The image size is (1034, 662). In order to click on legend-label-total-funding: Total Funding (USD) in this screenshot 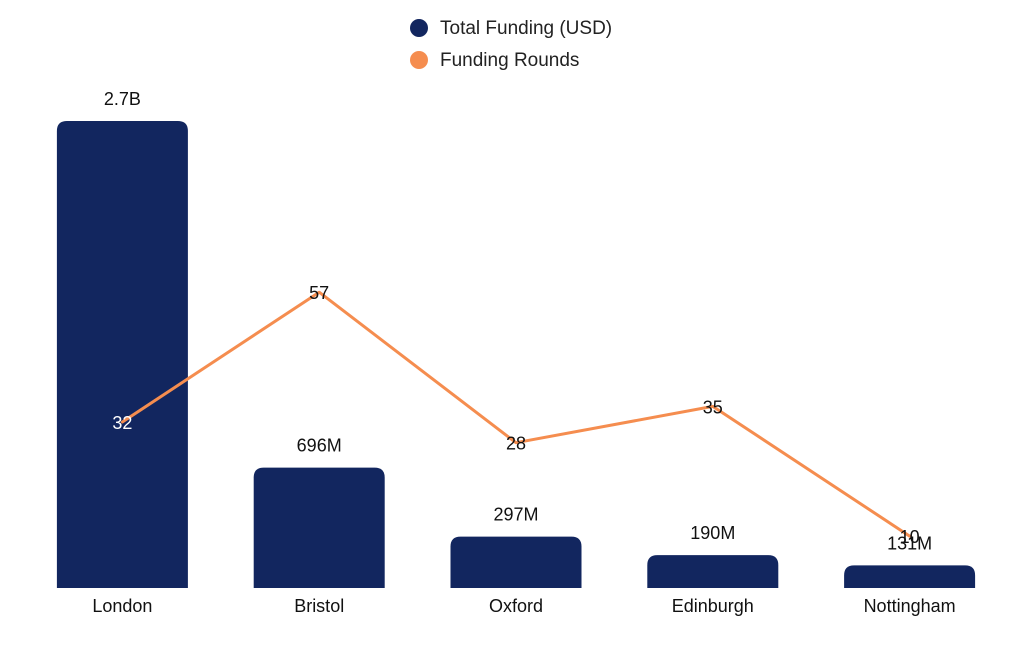, I will do `click(526, 28)`.